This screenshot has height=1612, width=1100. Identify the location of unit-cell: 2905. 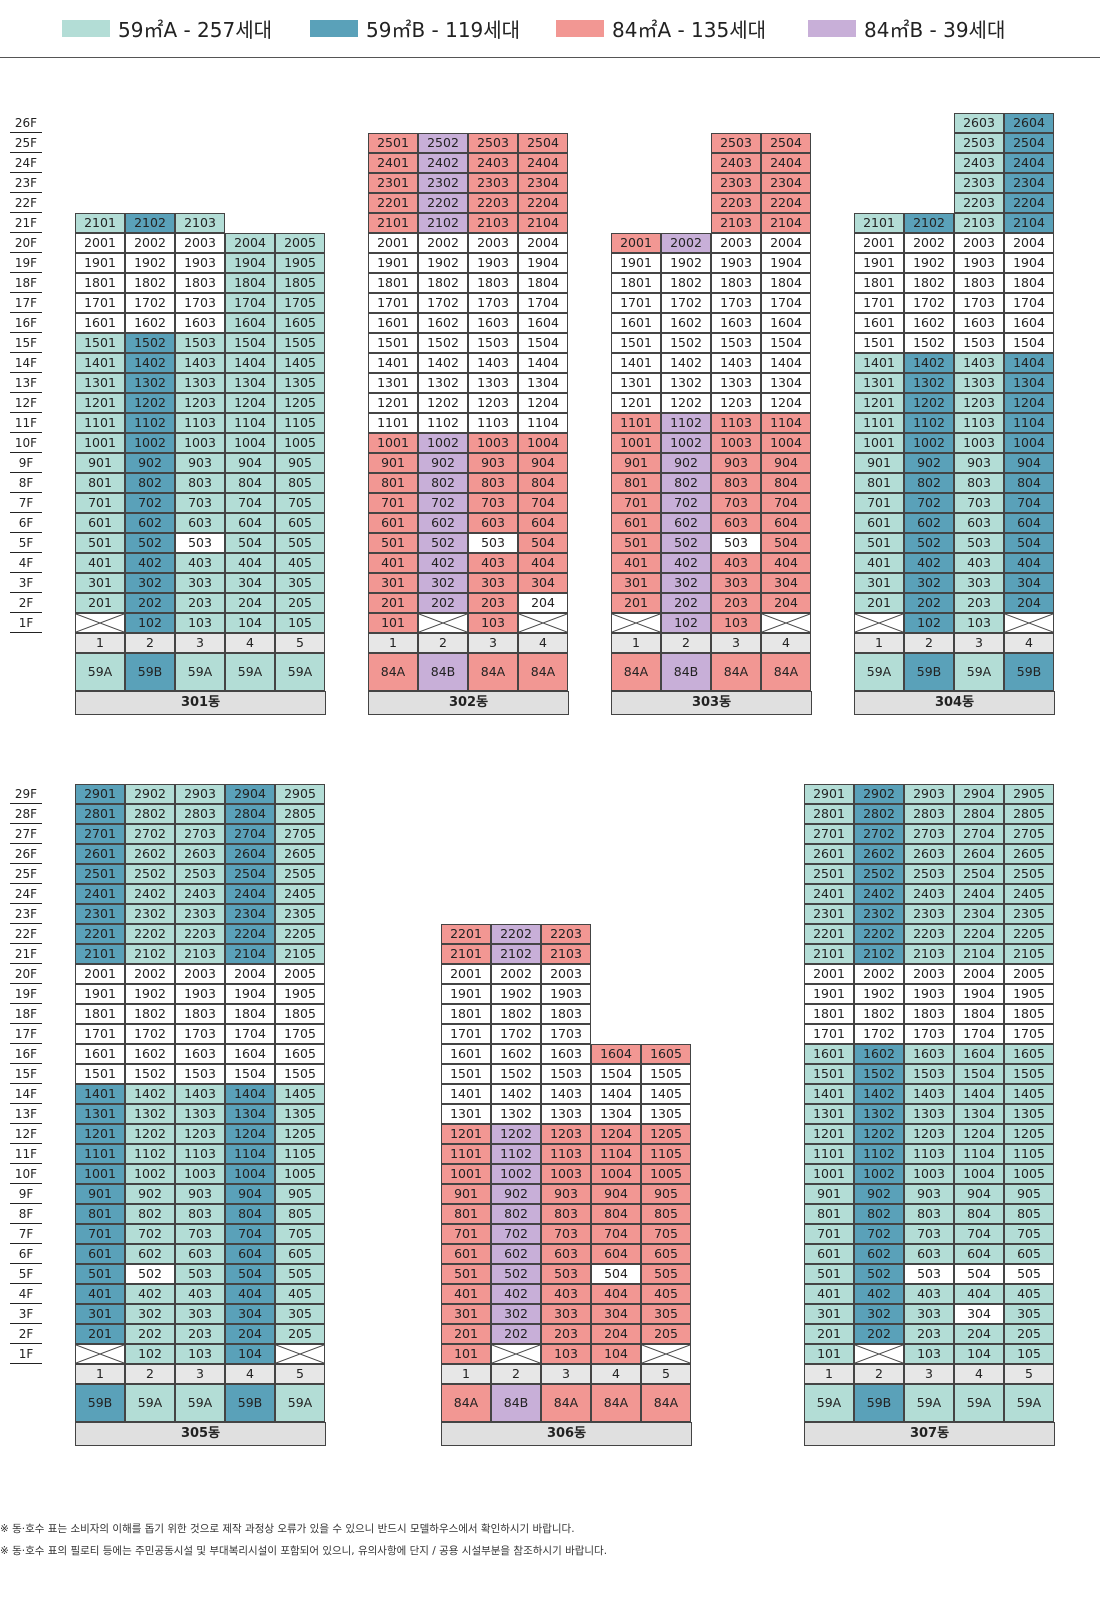
(300, 794).